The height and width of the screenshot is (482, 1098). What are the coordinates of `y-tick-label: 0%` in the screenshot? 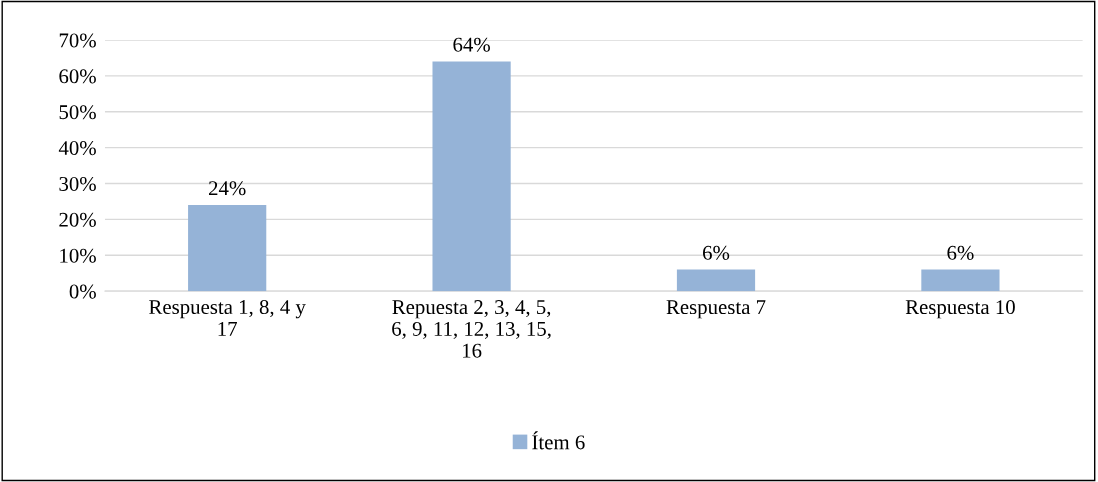 It's located at (82, 291).